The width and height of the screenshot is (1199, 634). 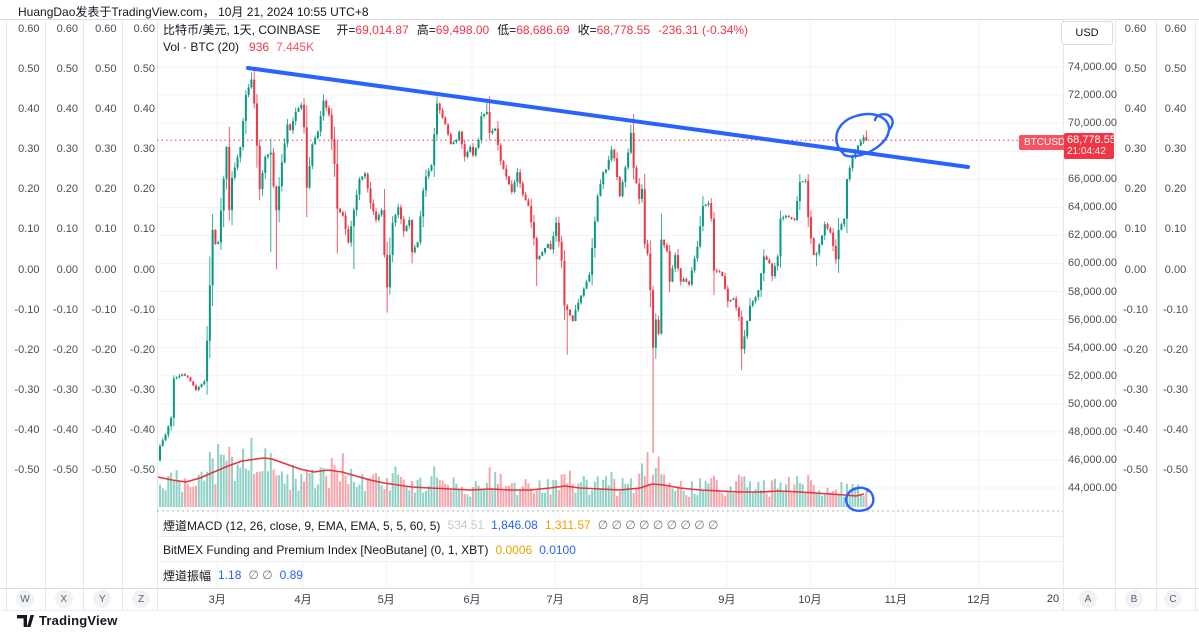 I want to click on indicator-name: 煙道振幅, so click(x=187, y=575).